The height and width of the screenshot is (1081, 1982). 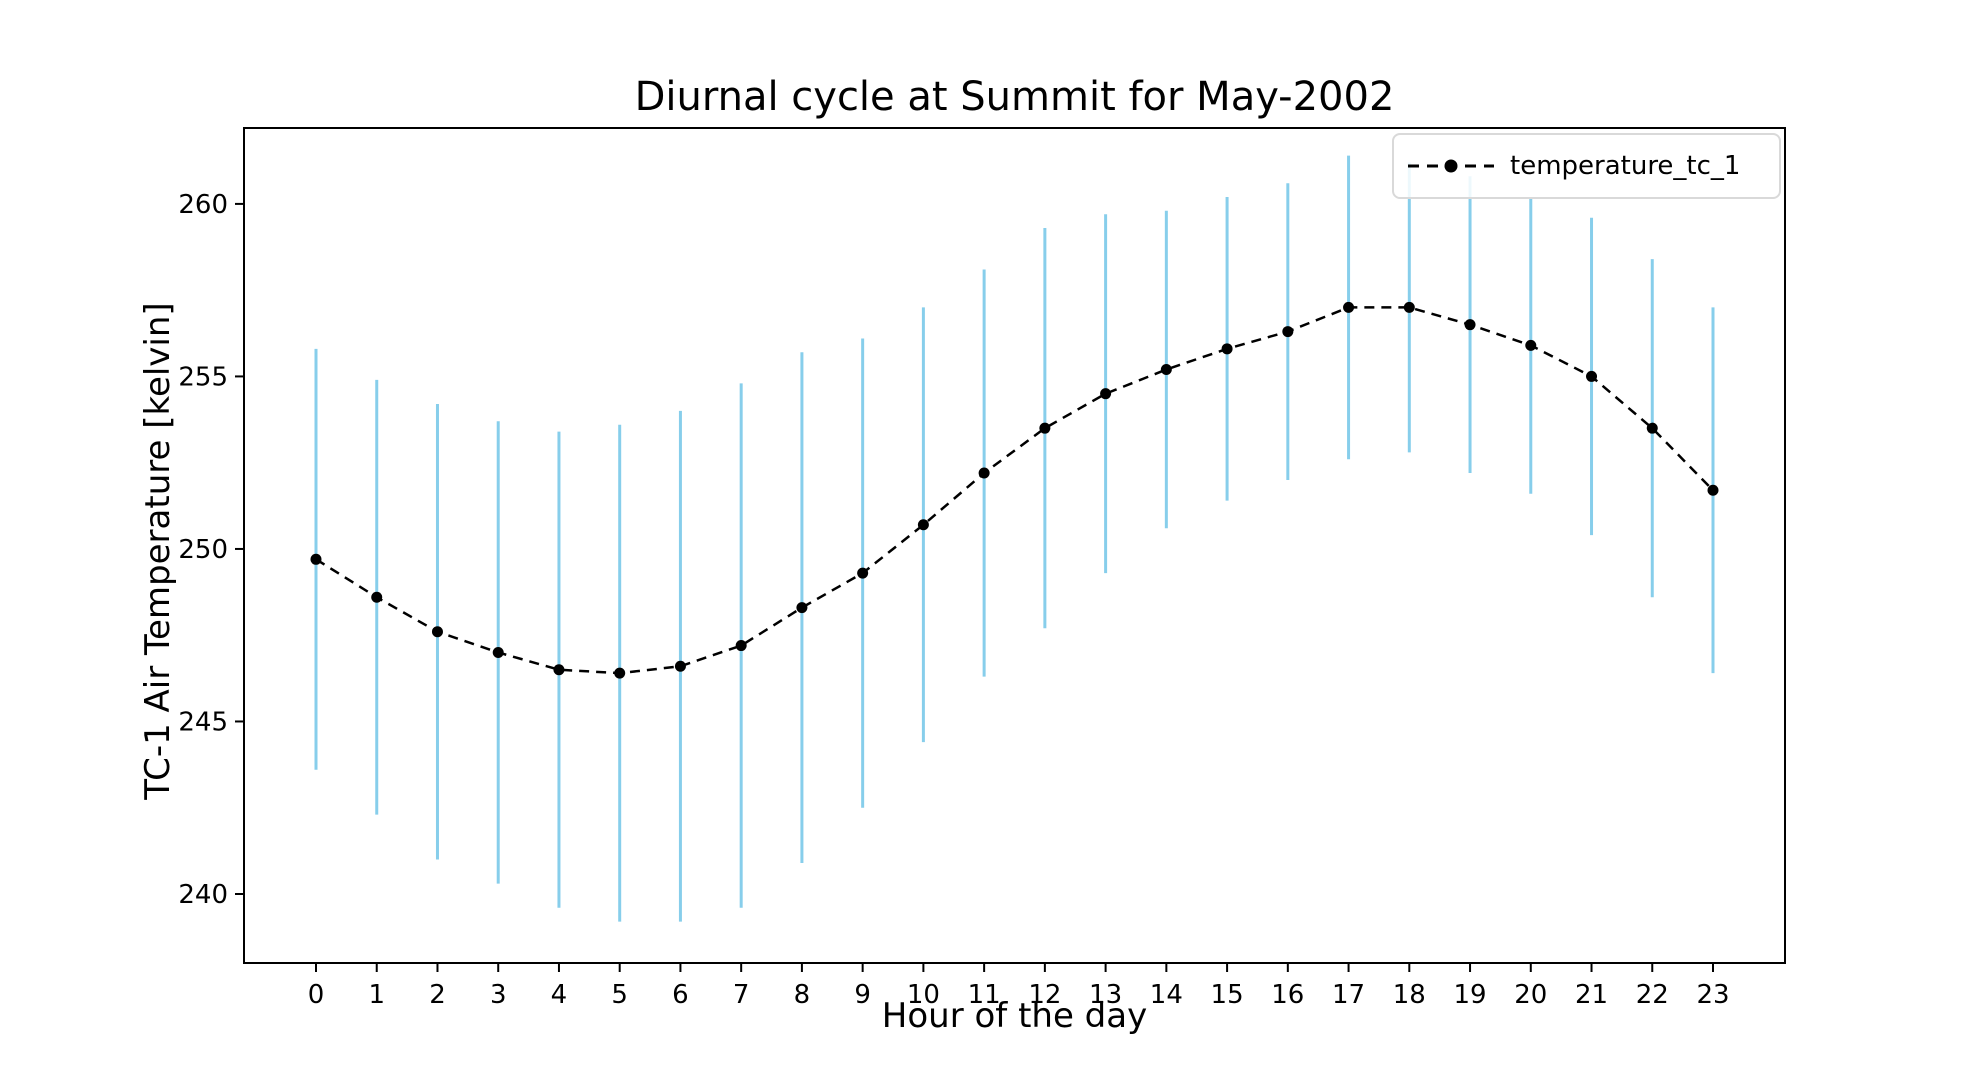 What do you see at coordinates (203, 377) in the screenshot?
I see `y-tick-label: 255` at bounding box center [203, 377].